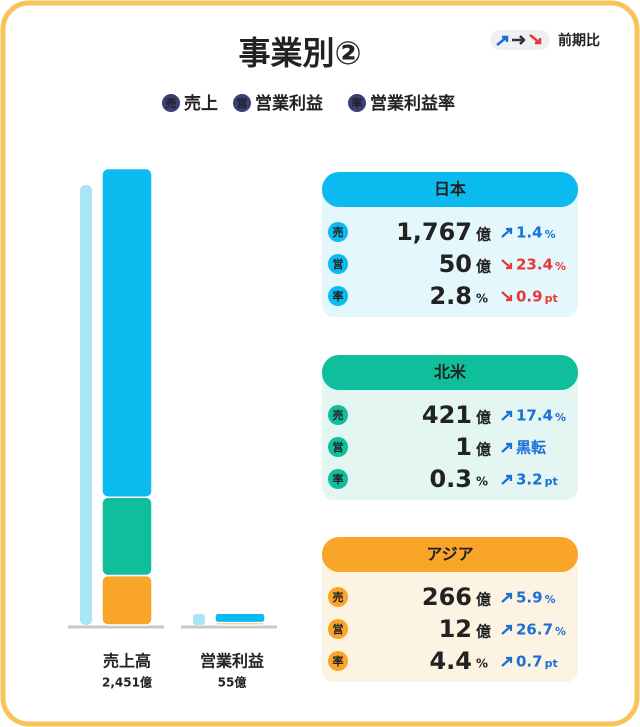 Image resolution: width=640 pixels, height=727 pixels. Describe the element at coordinates (289, 103) in the screenshot. I see `legend-label: 営業利益` at that location.